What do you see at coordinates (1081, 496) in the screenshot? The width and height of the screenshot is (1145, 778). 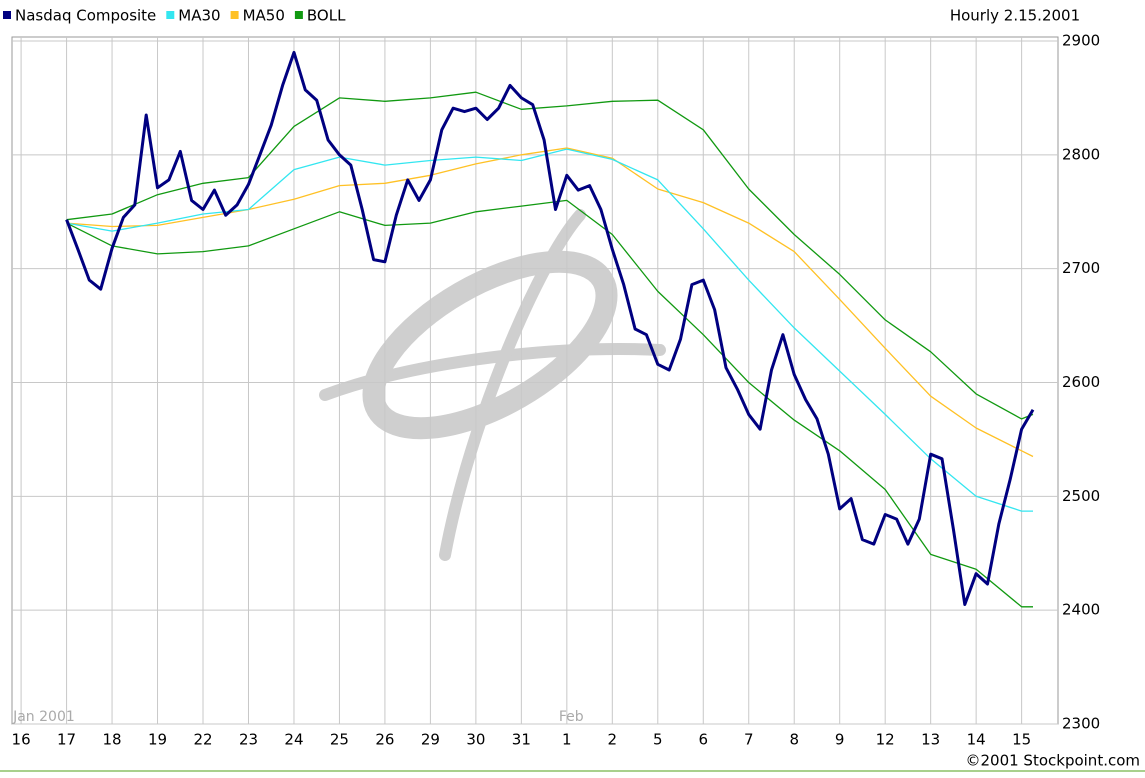 I see `y-tick-label: 2500` at bounding box center [1081, 496].